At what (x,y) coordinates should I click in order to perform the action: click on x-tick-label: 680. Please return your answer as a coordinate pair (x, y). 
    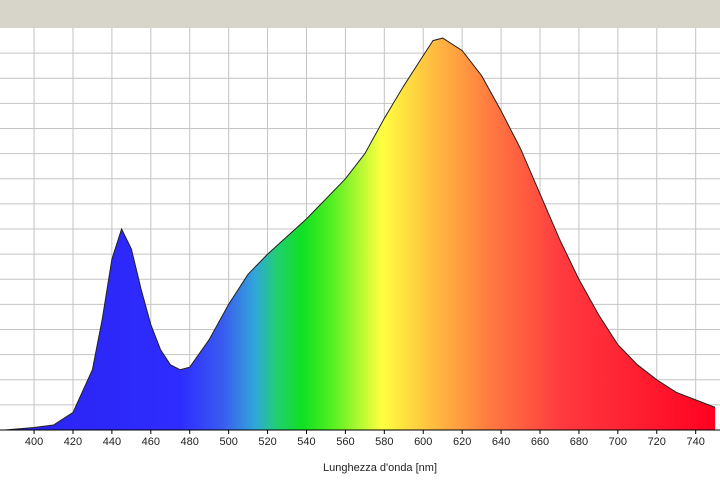
    Looking at the image, I should click on (579, 442).